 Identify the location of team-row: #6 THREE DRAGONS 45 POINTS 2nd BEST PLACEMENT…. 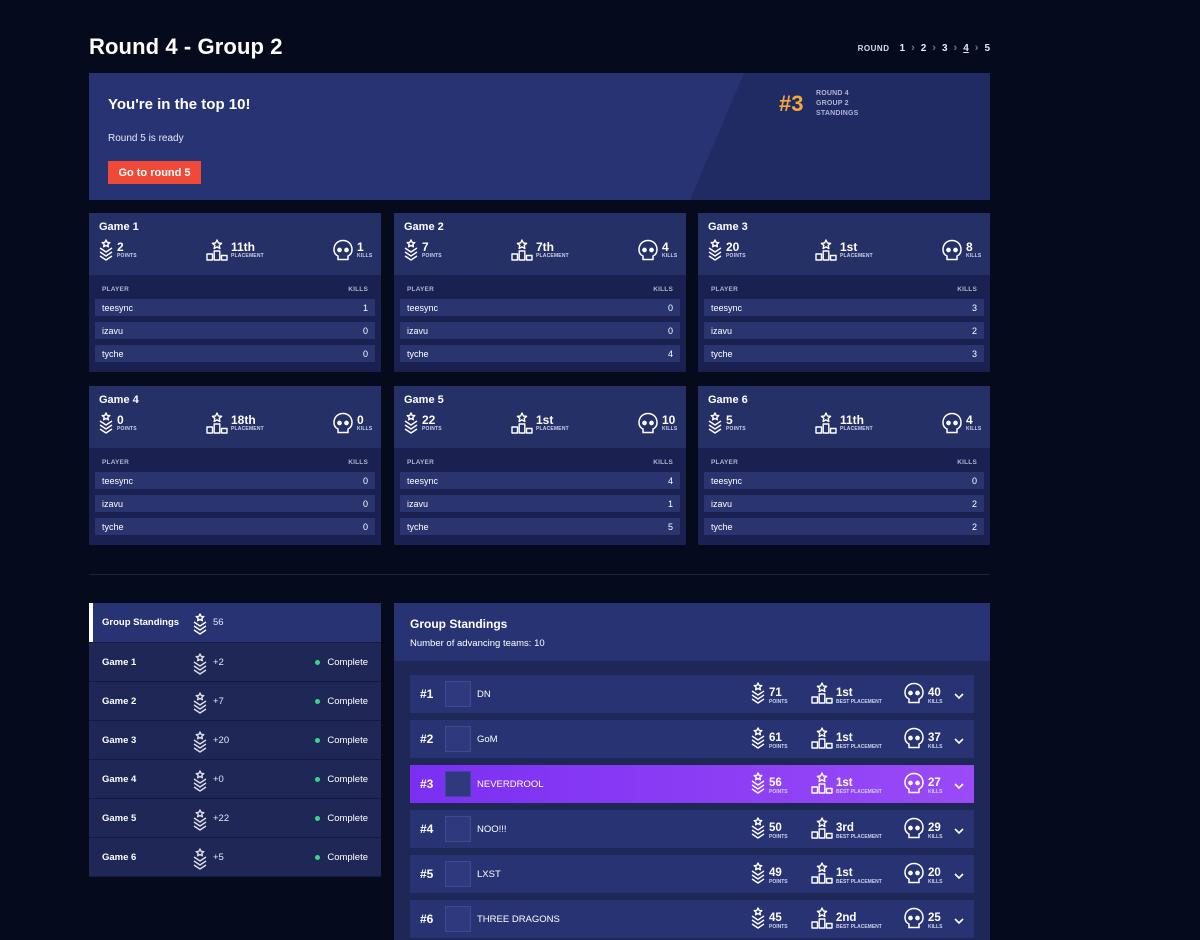
(692, 919).